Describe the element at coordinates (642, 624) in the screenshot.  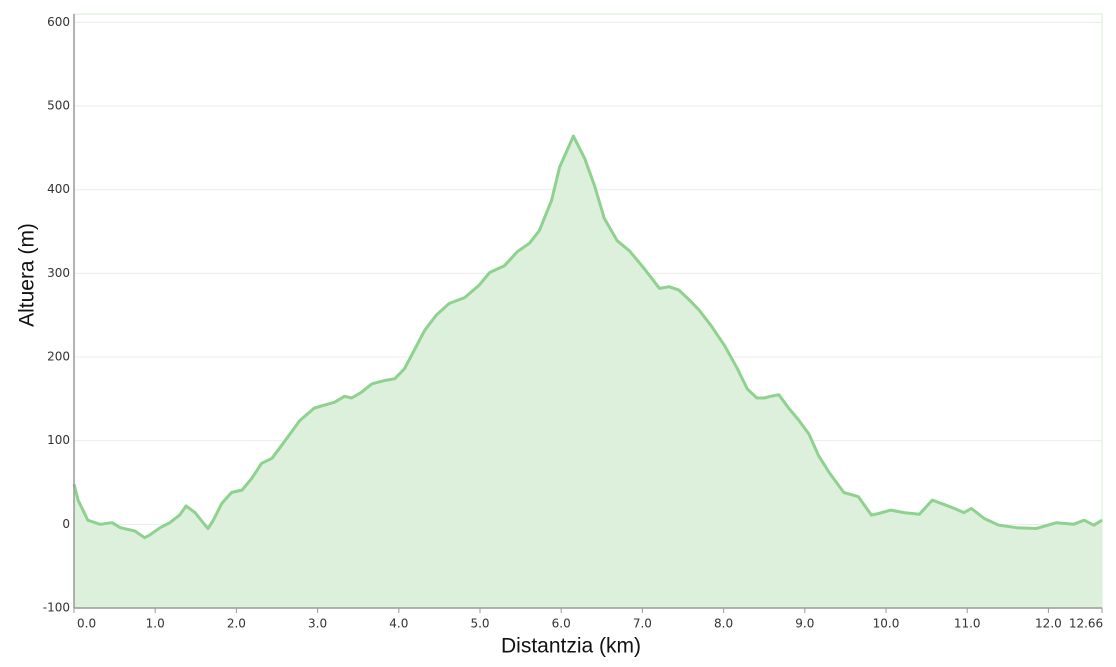
I see `x-tick-label: 7.0` at that location.